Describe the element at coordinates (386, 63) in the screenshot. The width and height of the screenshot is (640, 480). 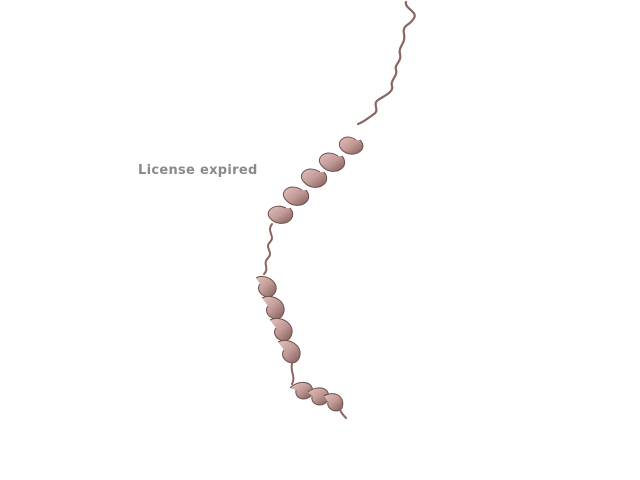
I see `coil-top` at that location.